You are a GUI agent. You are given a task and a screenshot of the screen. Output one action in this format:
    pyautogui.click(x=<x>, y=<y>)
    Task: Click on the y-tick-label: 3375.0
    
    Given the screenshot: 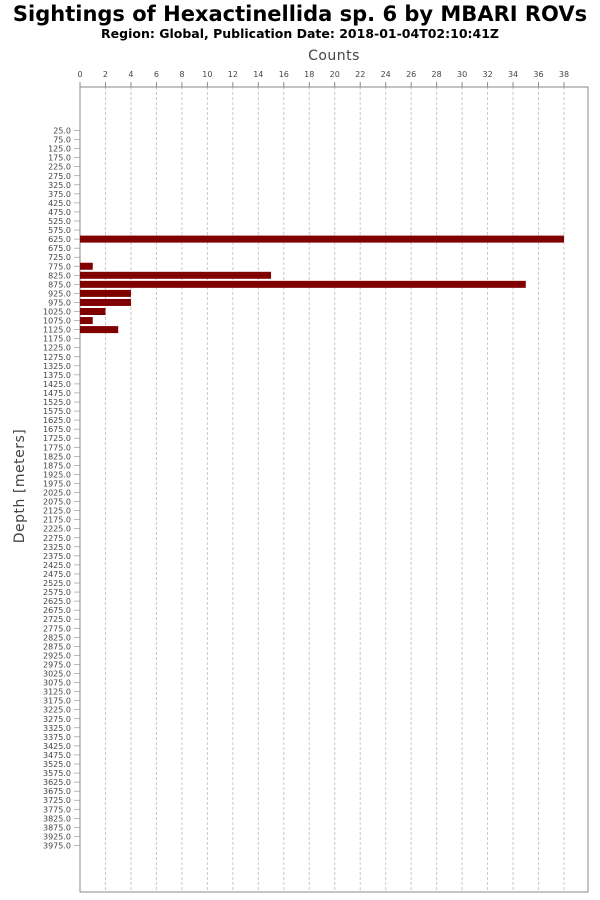 What is the action you would take?
    pyautogui.click(x=57, y=737)
    